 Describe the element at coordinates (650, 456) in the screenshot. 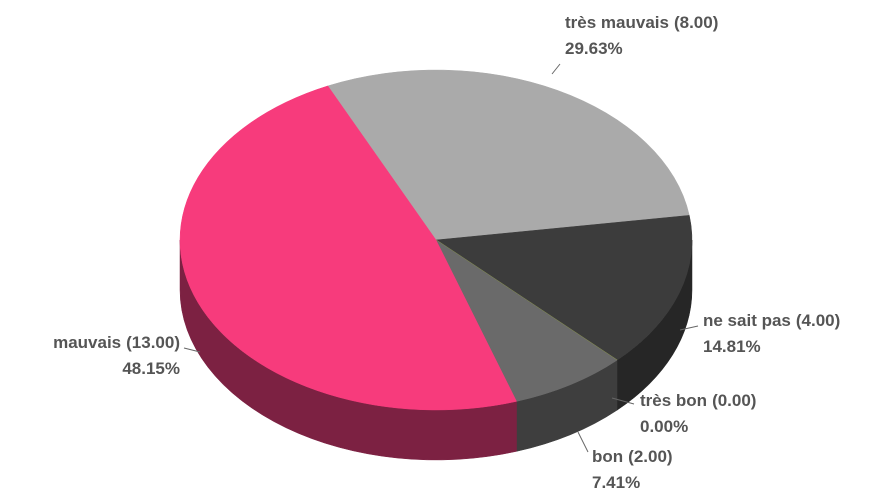

I see `value-label: (2.00)` at that location.